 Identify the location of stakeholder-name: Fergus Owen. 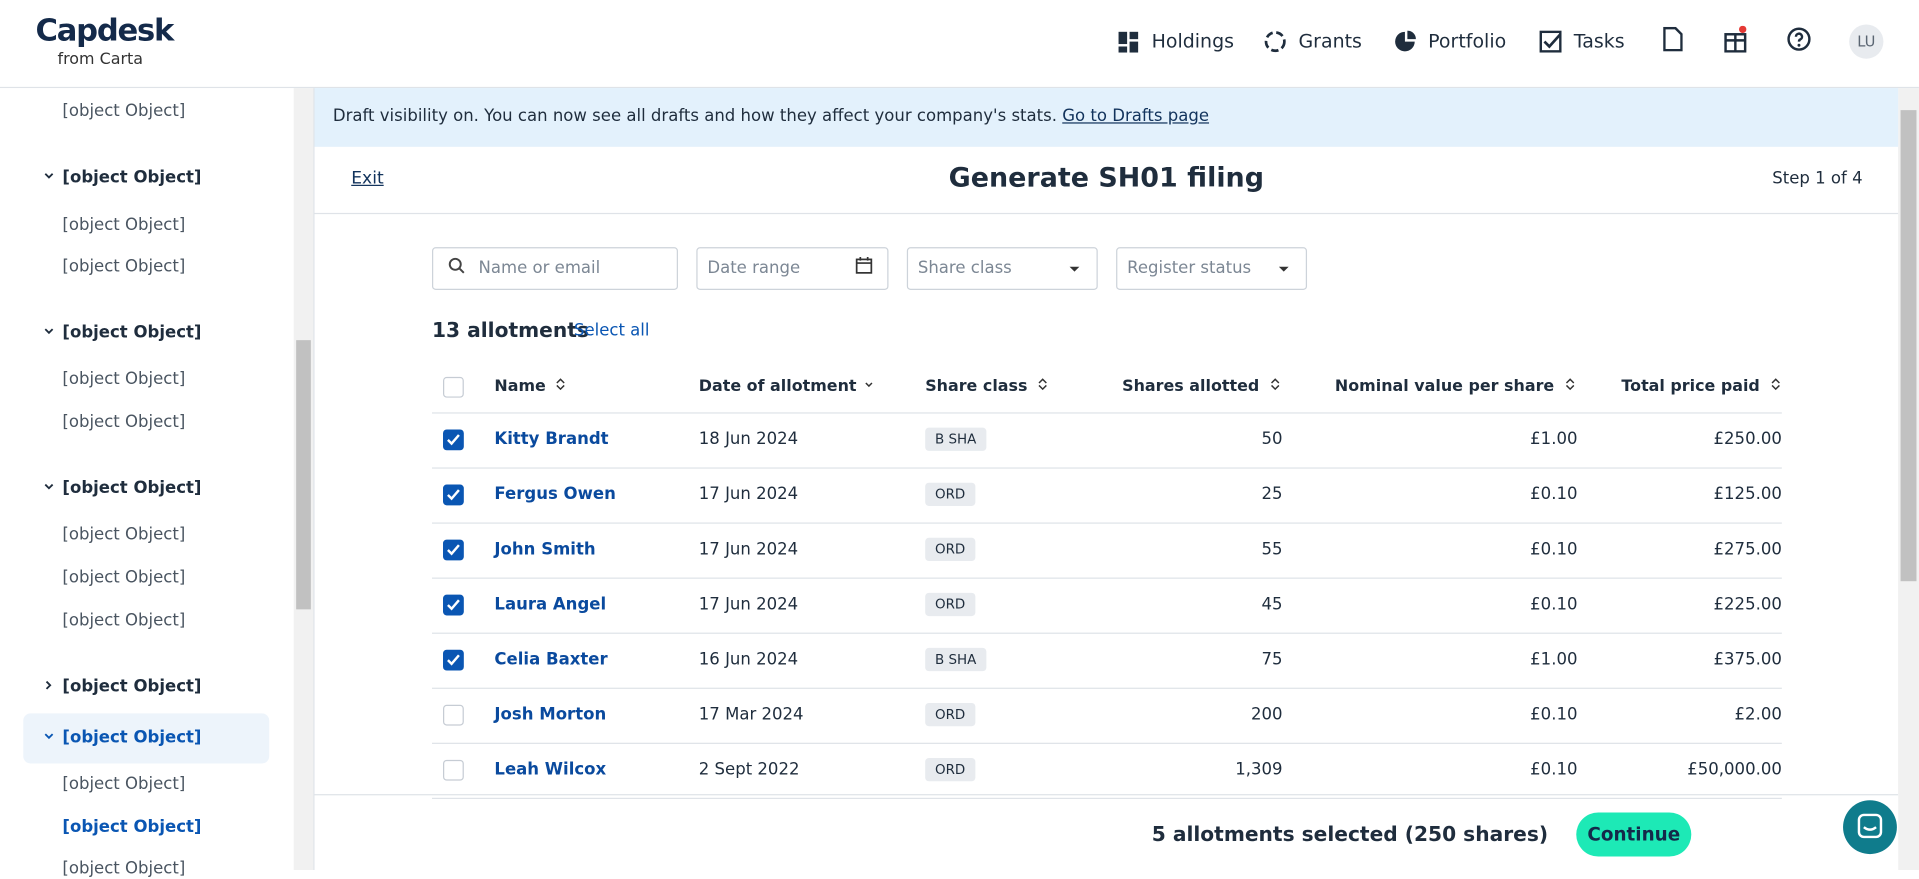
(555, 494).